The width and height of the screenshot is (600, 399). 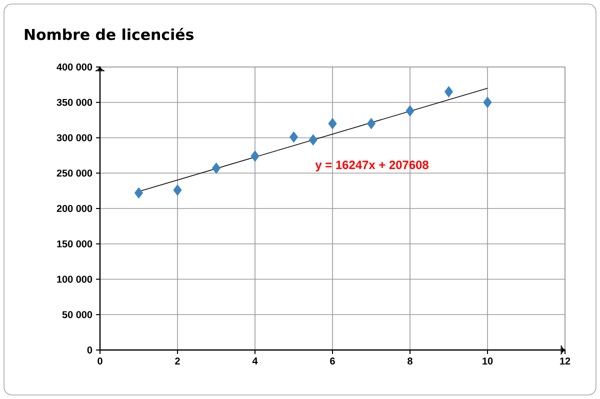 What do you see at coordinates (74, 208) in the screenshot?
I see `y-tick-label: 200 000` at bounding box center [74, 208].